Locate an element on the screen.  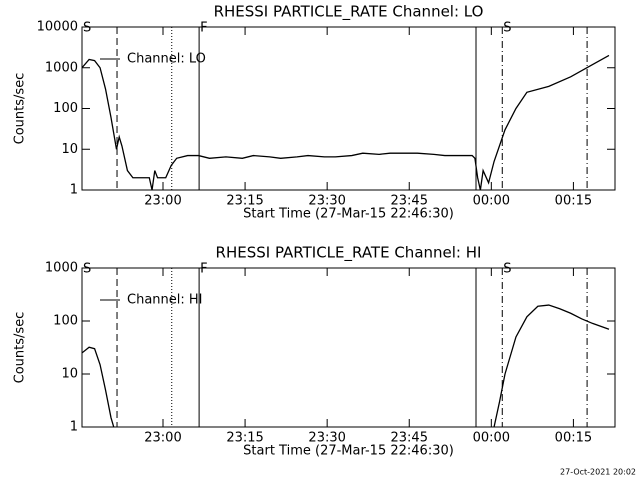
chart-title: RHESSI PARTICLE_RATE Channel: HI is located at coordinates (349, 253).